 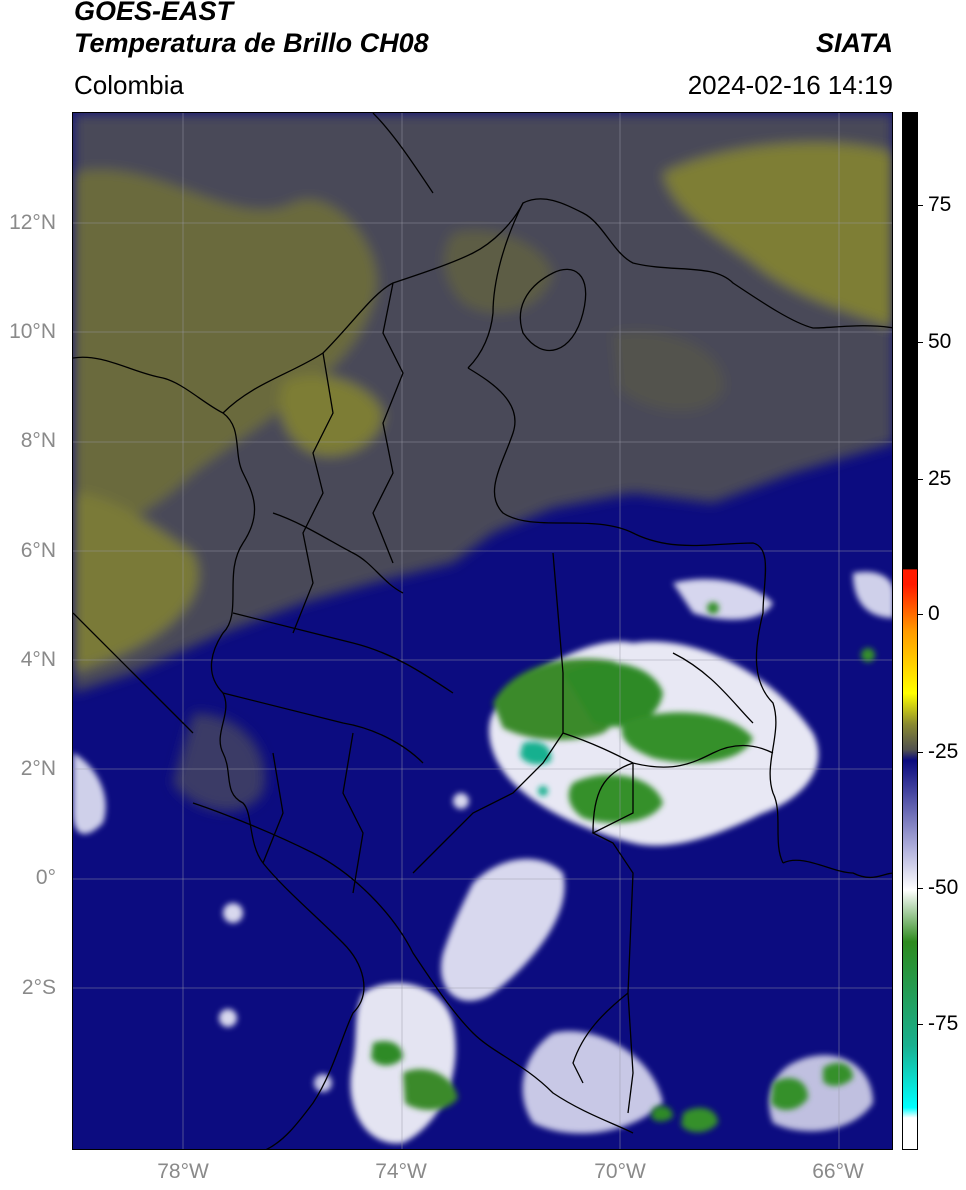 I want to click on lat-label-8n: 8°N, so click(x=38, y=440).